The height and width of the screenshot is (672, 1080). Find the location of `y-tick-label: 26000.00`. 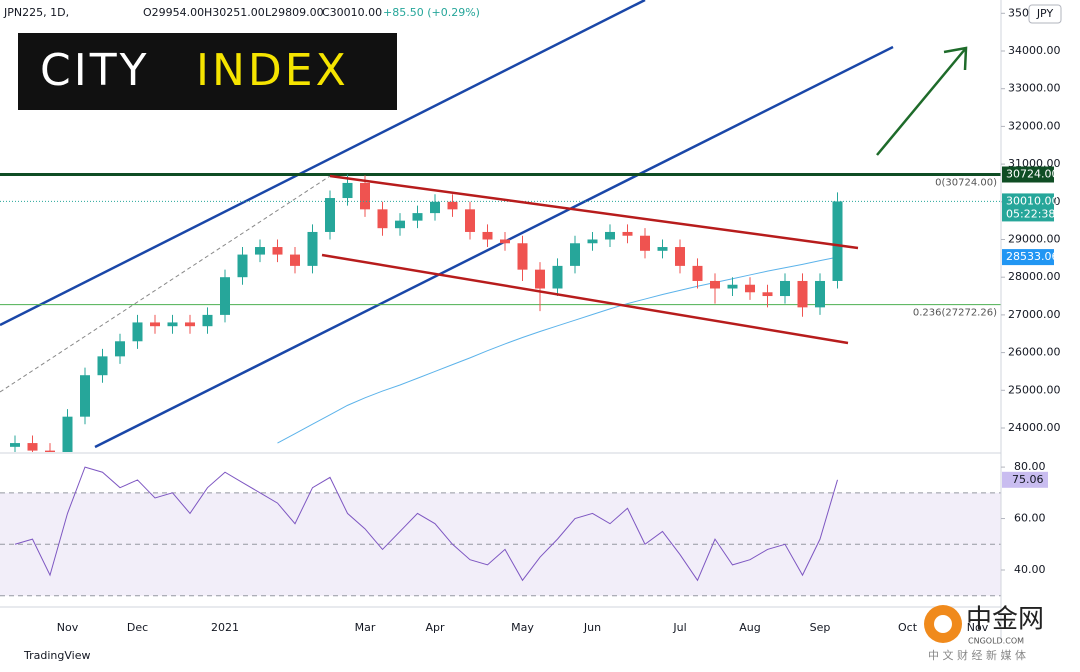

y-tick-label: 26000.00 is located at coordinates (1034, 352).